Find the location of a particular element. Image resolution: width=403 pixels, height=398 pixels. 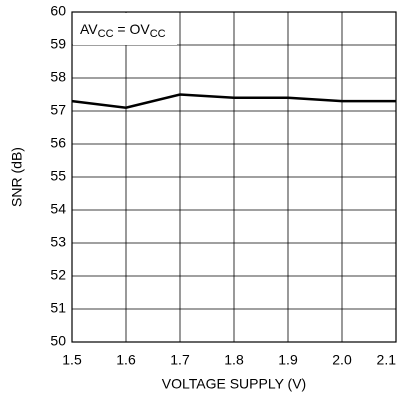

x-tick-label: 2.1 is located at coordinates (387, 360).